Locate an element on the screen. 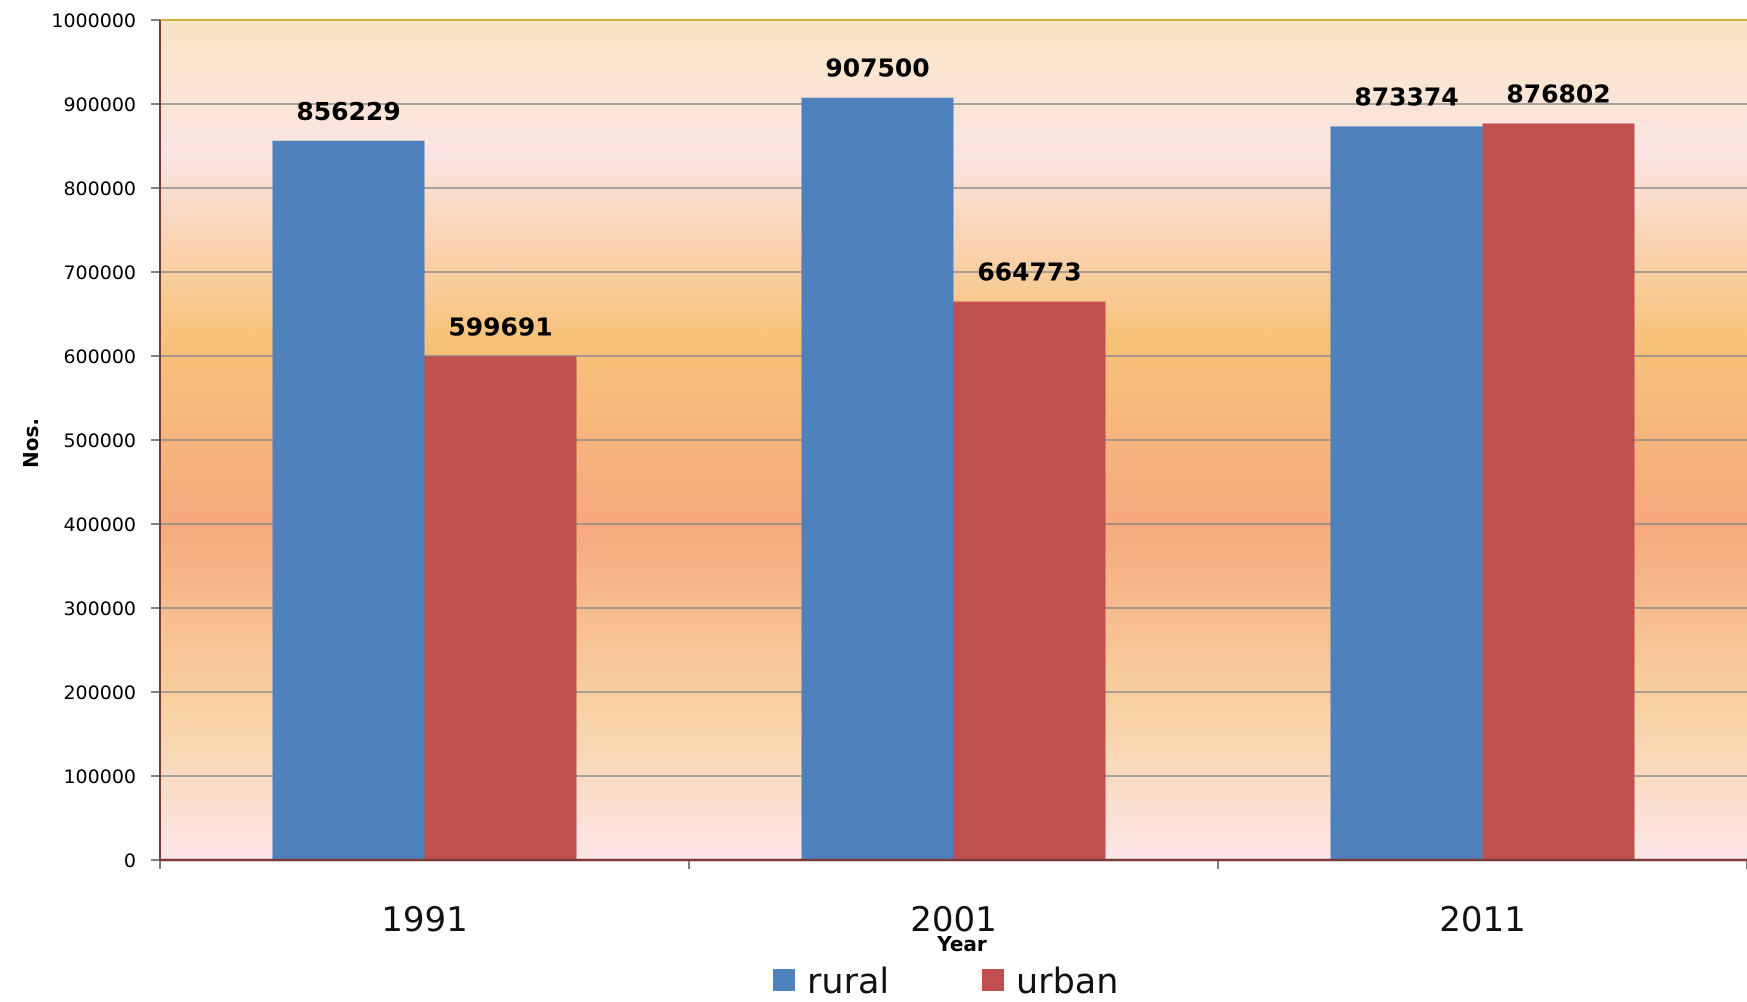 This screenshot has width=1747, height=1002. legend-swatch-rural is located at coordinates (784, 980).